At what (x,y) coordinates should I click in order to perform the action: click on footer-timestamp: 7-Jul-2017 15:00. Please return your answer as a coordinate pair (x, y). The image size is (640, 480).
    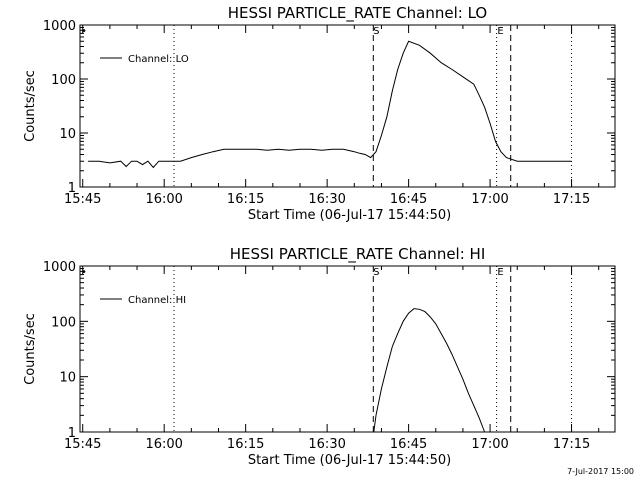
    Looking at the image, I should click on (600, 471).